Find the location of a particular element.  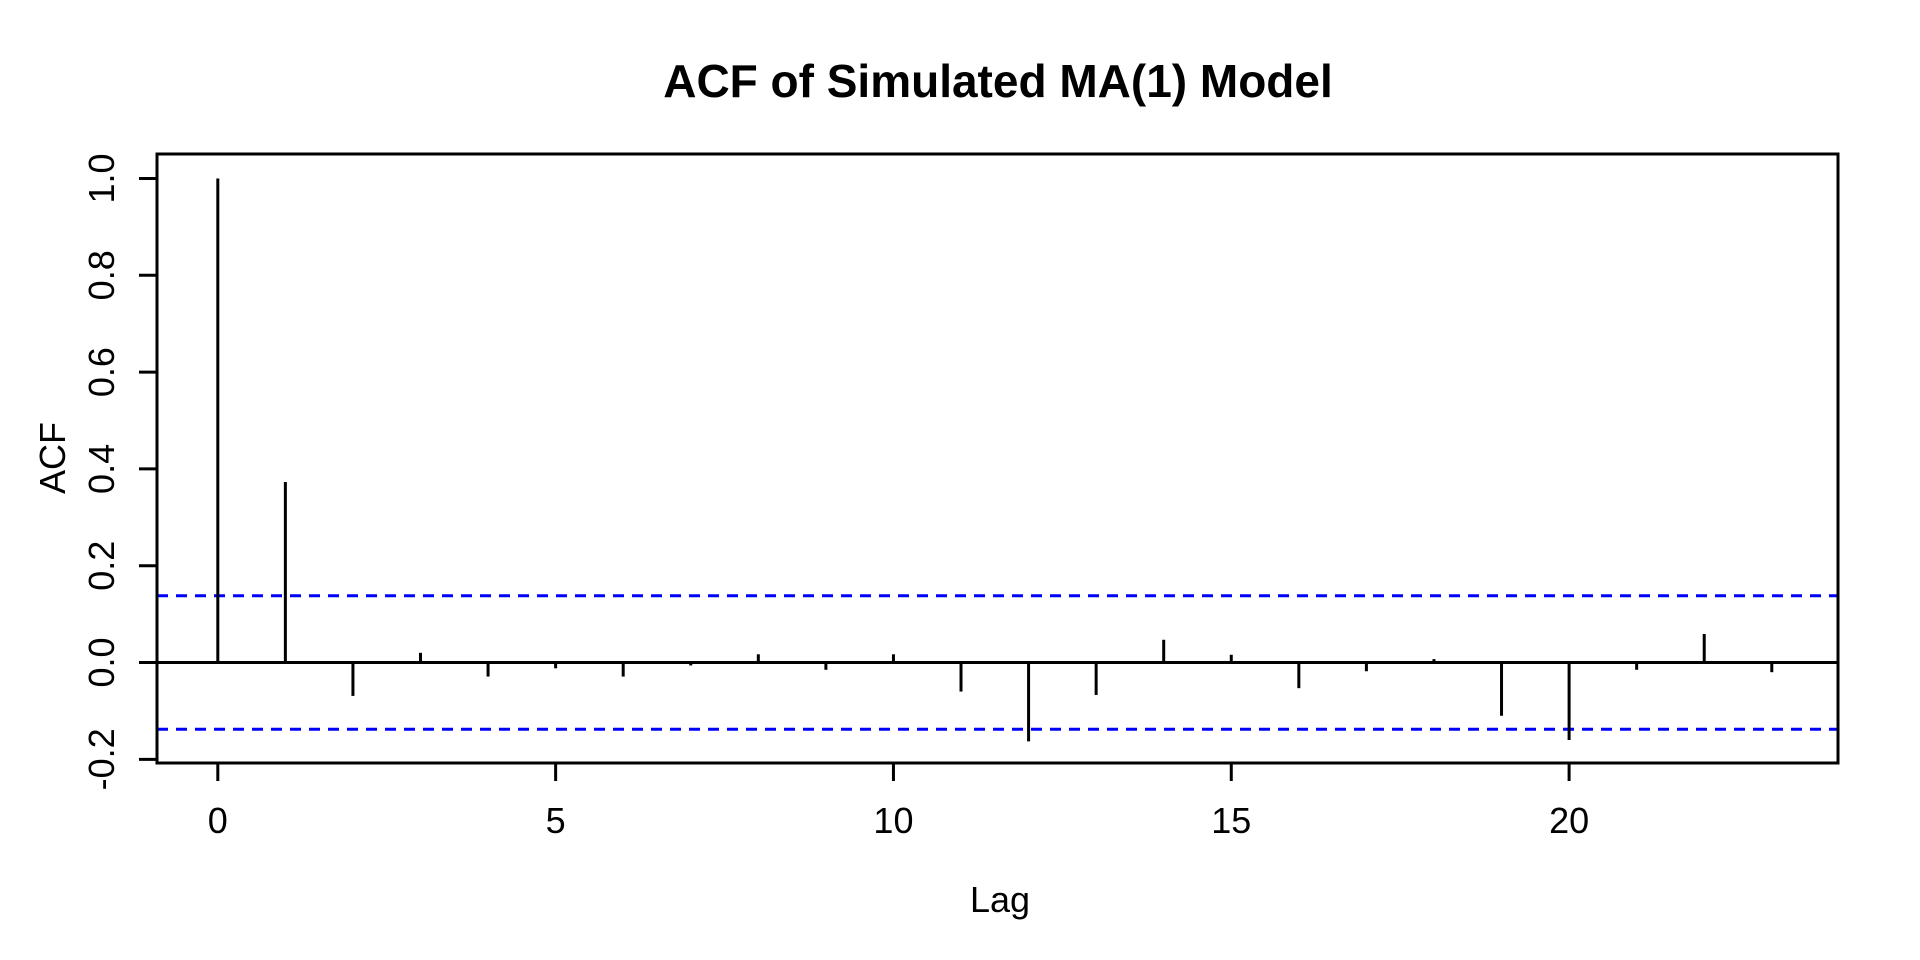

y-tick-label-1.0: 1.0 is located at coordinates (101, 178).